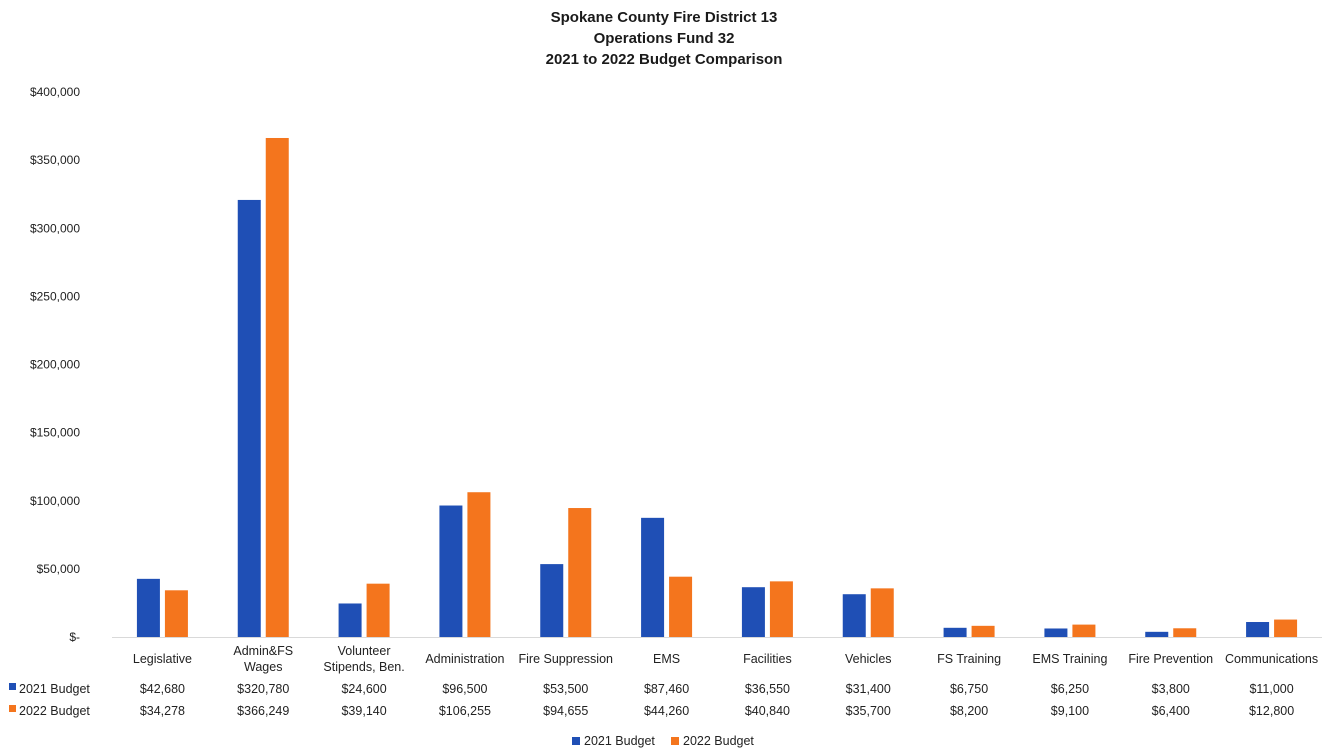 This screenshot has width=1328, height=751. I want to click on y-tick-label-2: $100,000, so click(55, 501).